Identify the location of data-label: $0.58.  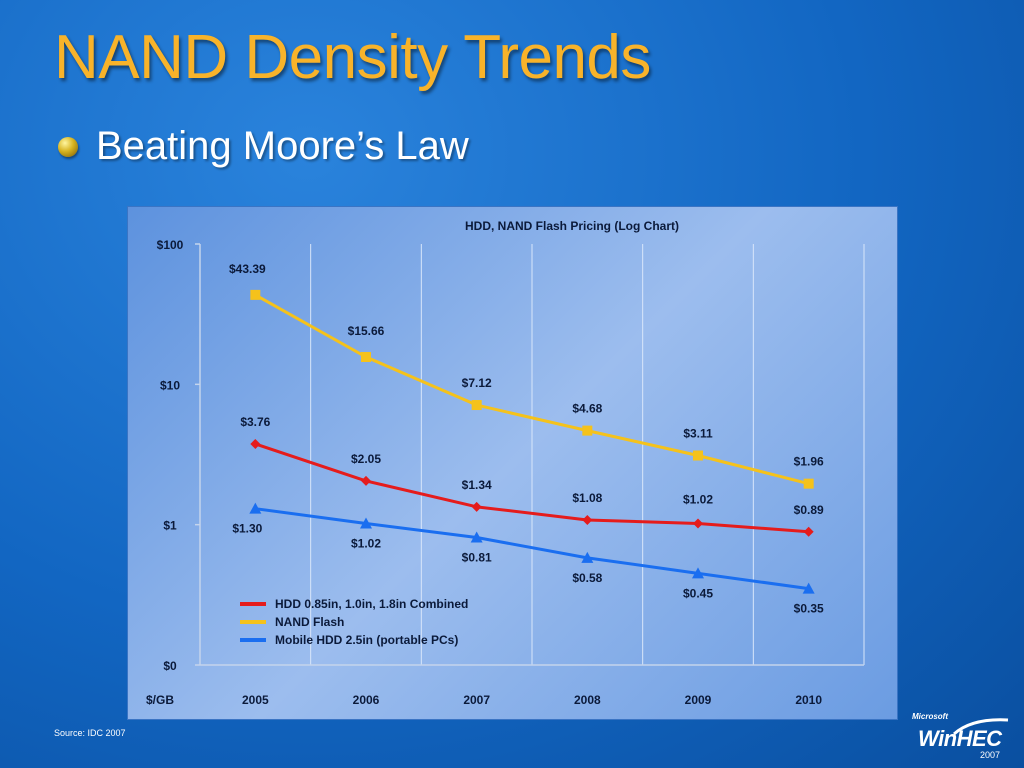
(587, 578).